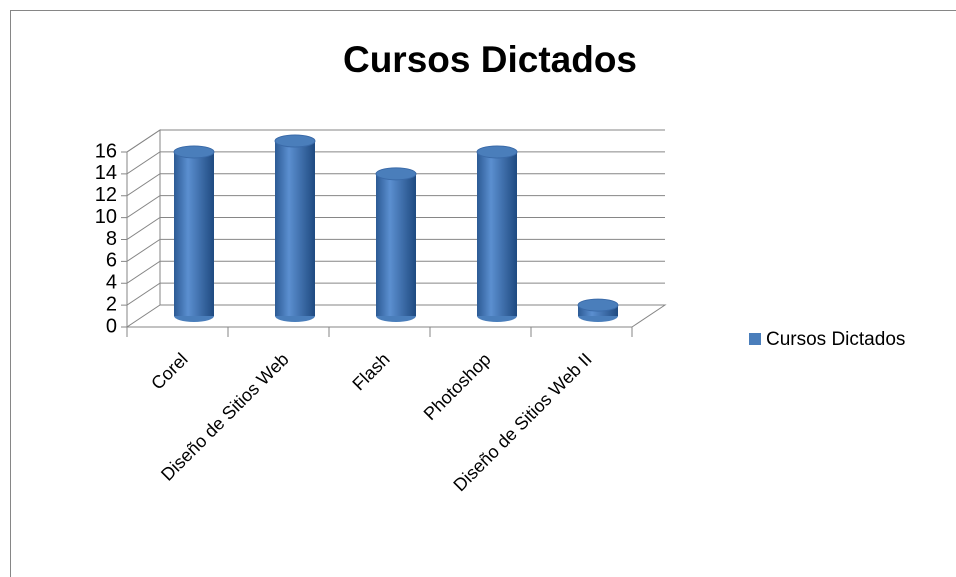  I want to click on y-tick-label: 0, so click(111, 326).